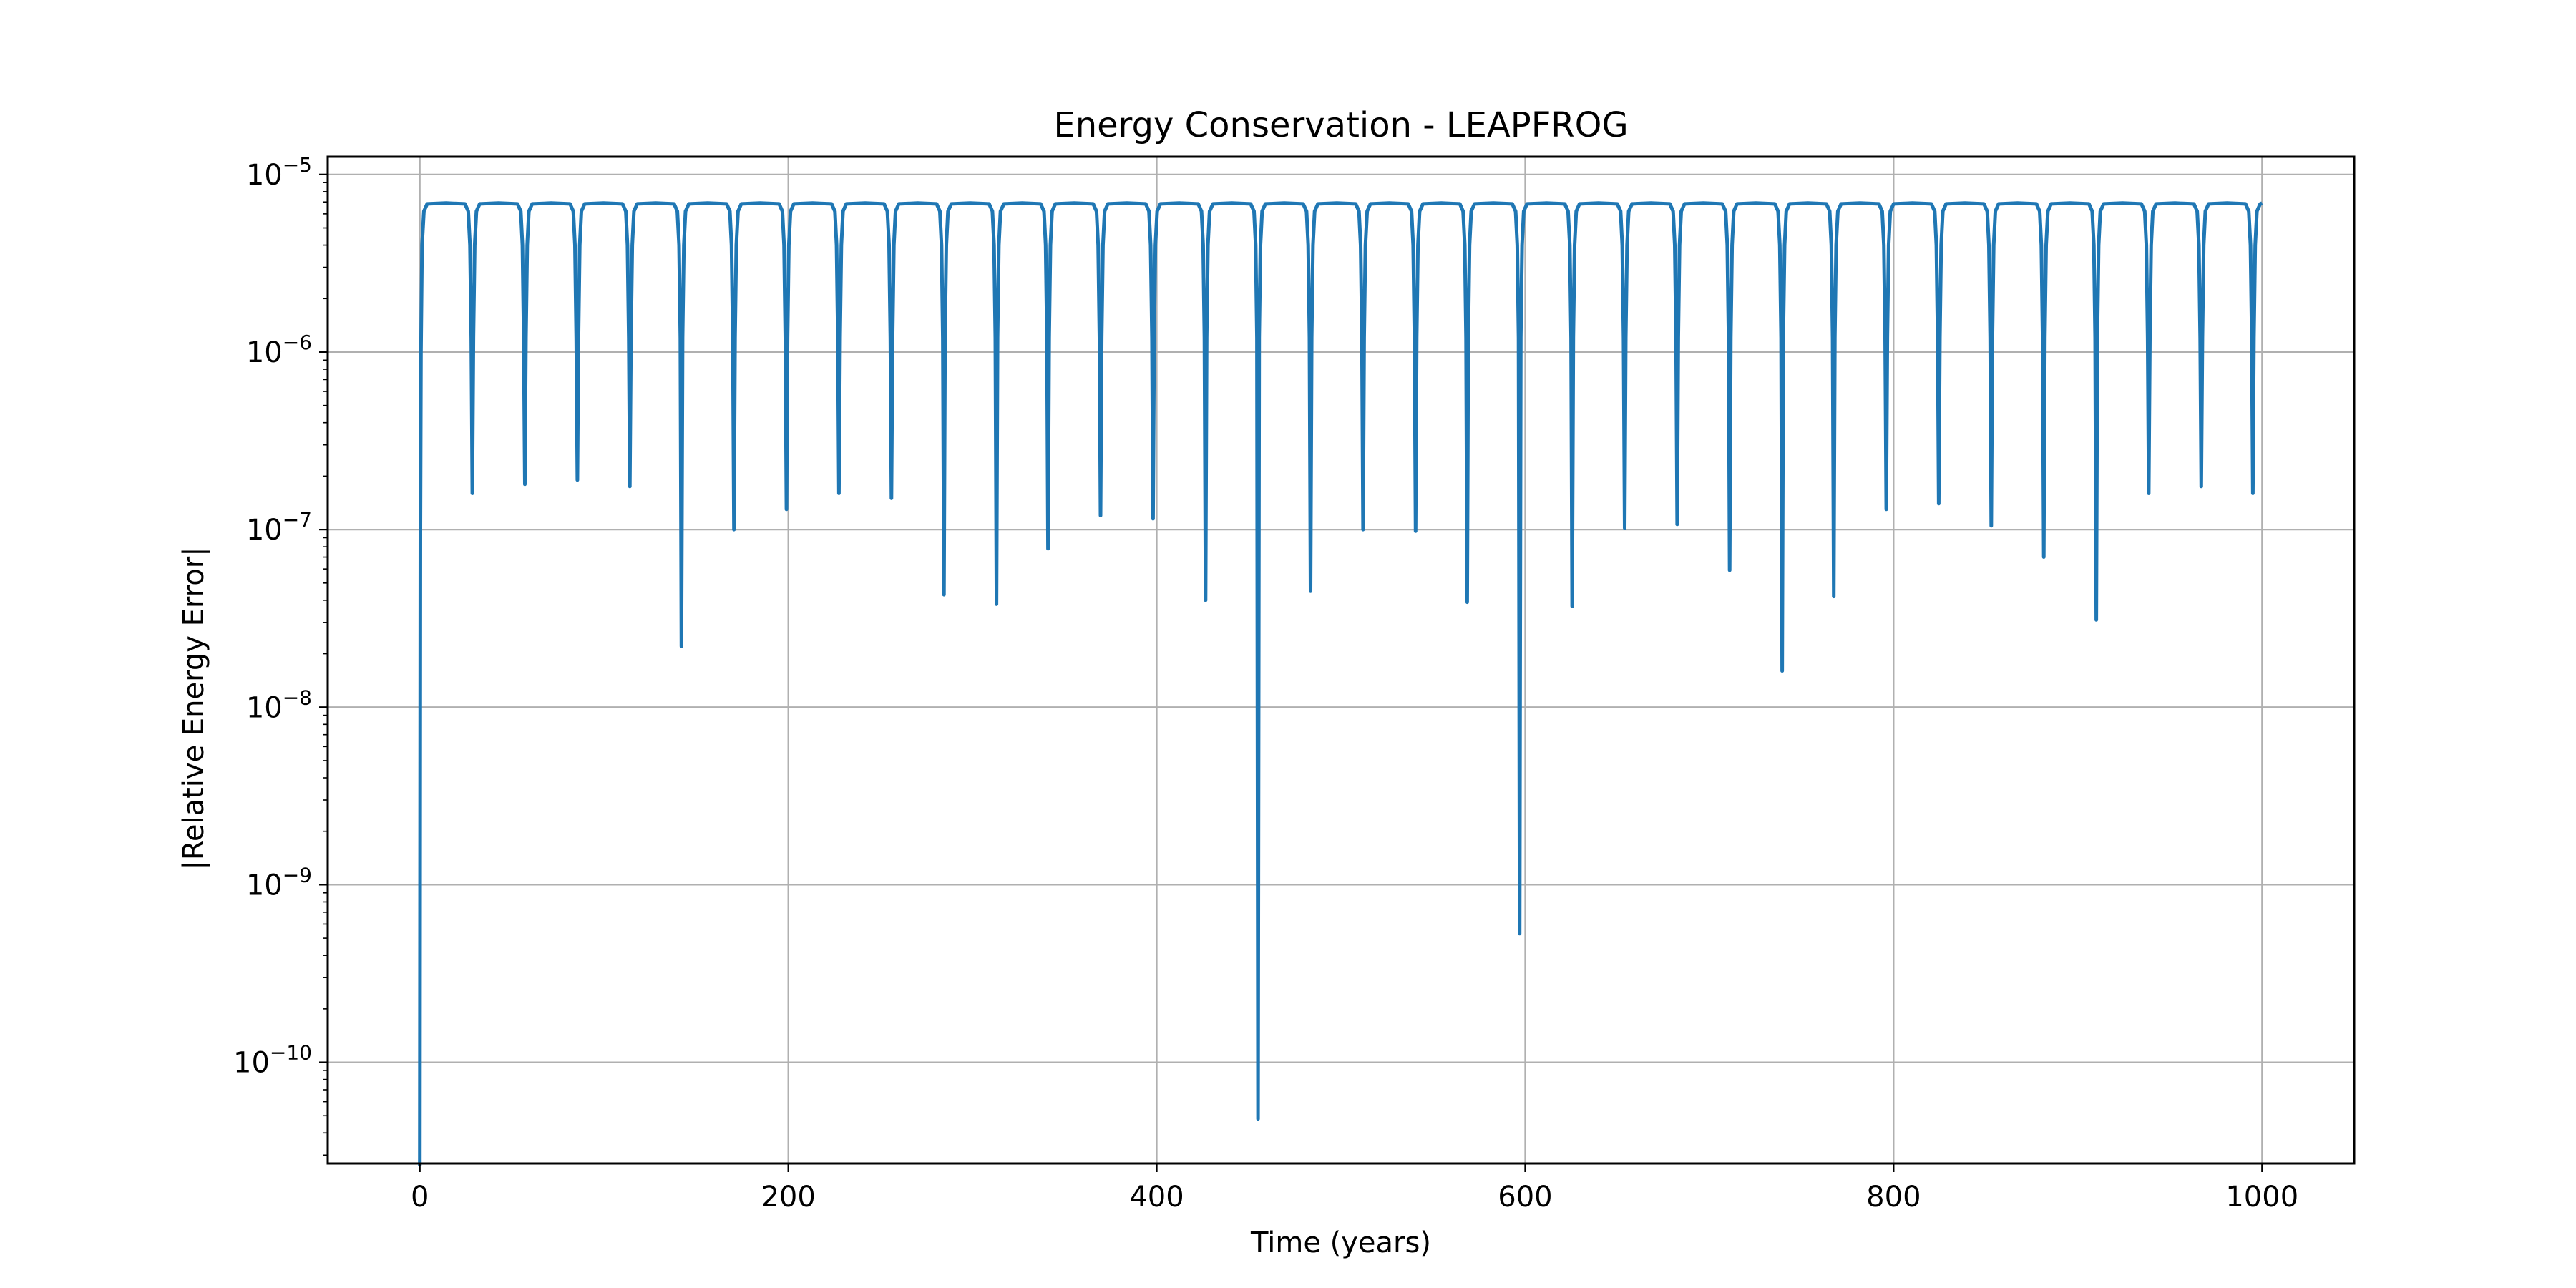 Image resolution: width=2576 pixels, height=1288 pixels. I want to click on y-axis-label: |Relative Energy Error|, so click(193, 708).